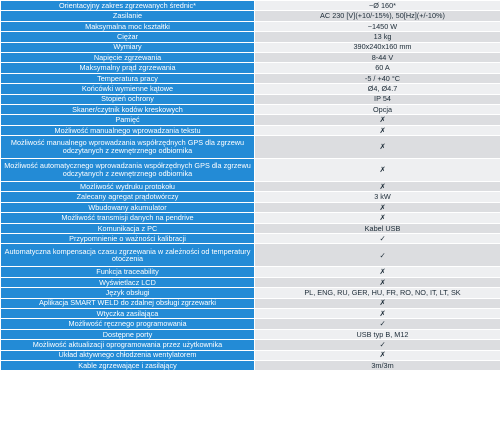 The height and width of the screenshot is (445, 500). I want to click on table-row: Możliwość transmisji danych na pendrive ✗, so click(250, 218).